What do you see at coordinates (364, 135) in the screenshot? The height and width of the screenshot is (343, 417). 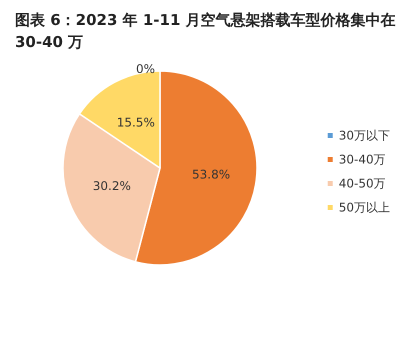 I see `legend-label: 30万以下` at bounding box center [364, 135].